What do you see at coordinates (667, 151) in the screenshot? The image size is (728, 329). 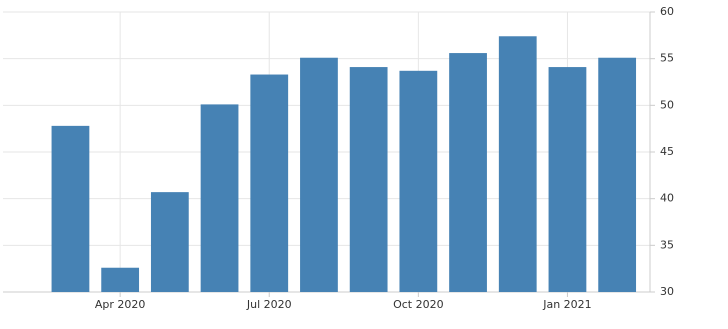 I see `y-tick-label: 45` at bounding box center [667, 151].